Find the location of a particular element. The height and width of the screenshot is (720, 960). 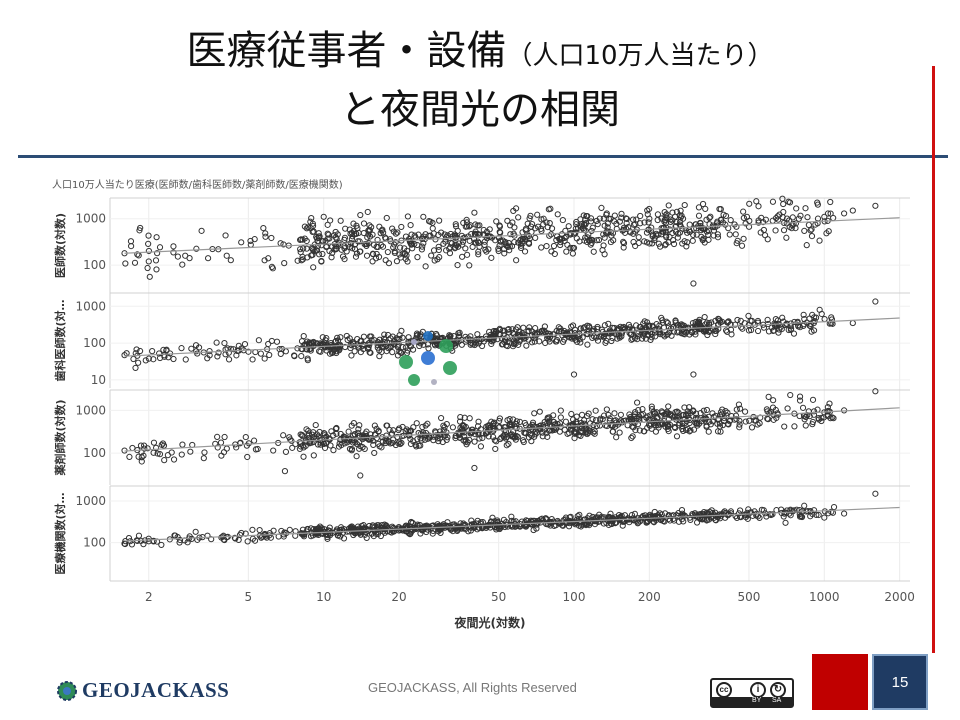

x-tick-label: 50 is located at coordinates (498, 597).